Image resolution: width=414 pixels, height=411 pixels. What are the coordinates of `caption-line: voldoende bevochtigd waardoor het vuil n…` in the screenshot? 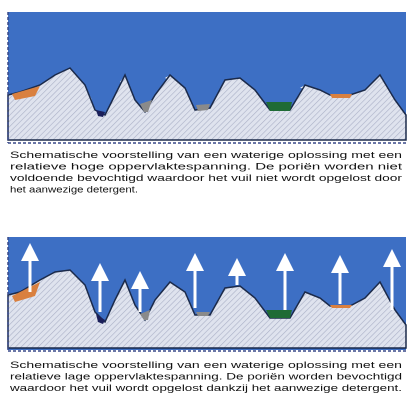 It's located at (206, 178).